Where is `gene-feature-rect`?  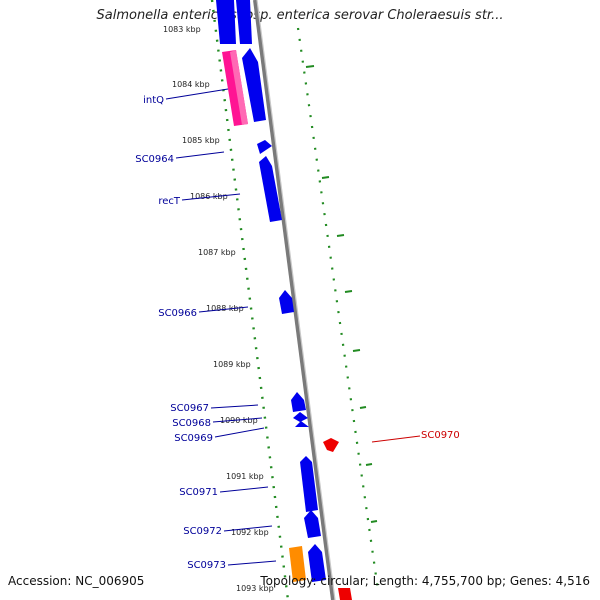 gene-feature-rect is located at coordinates (270, 189).